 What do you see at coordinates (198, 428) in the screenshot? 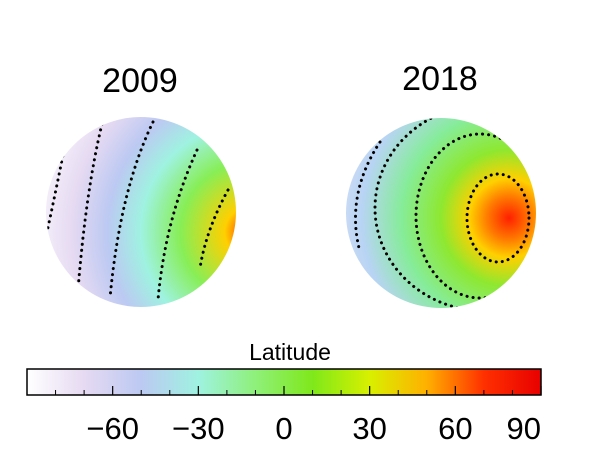
I see `colorbar-tick-label: −30` at bounding box center [198, 428].